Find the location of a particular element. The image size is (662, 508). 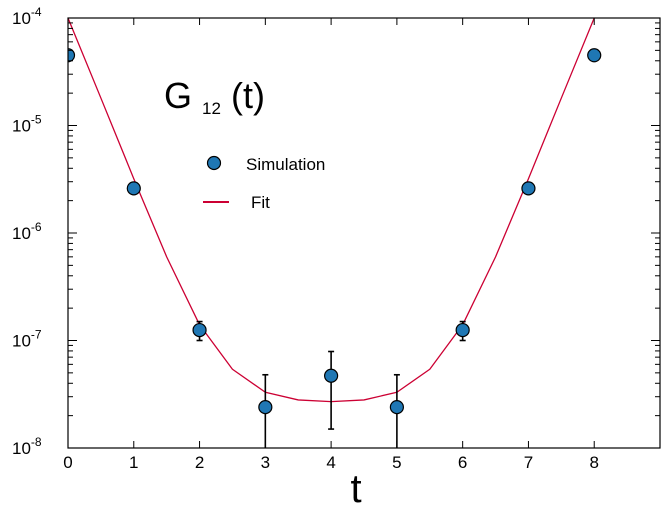

y-tick-label: 10⁻⁵ is located at coordinates (27, 124).